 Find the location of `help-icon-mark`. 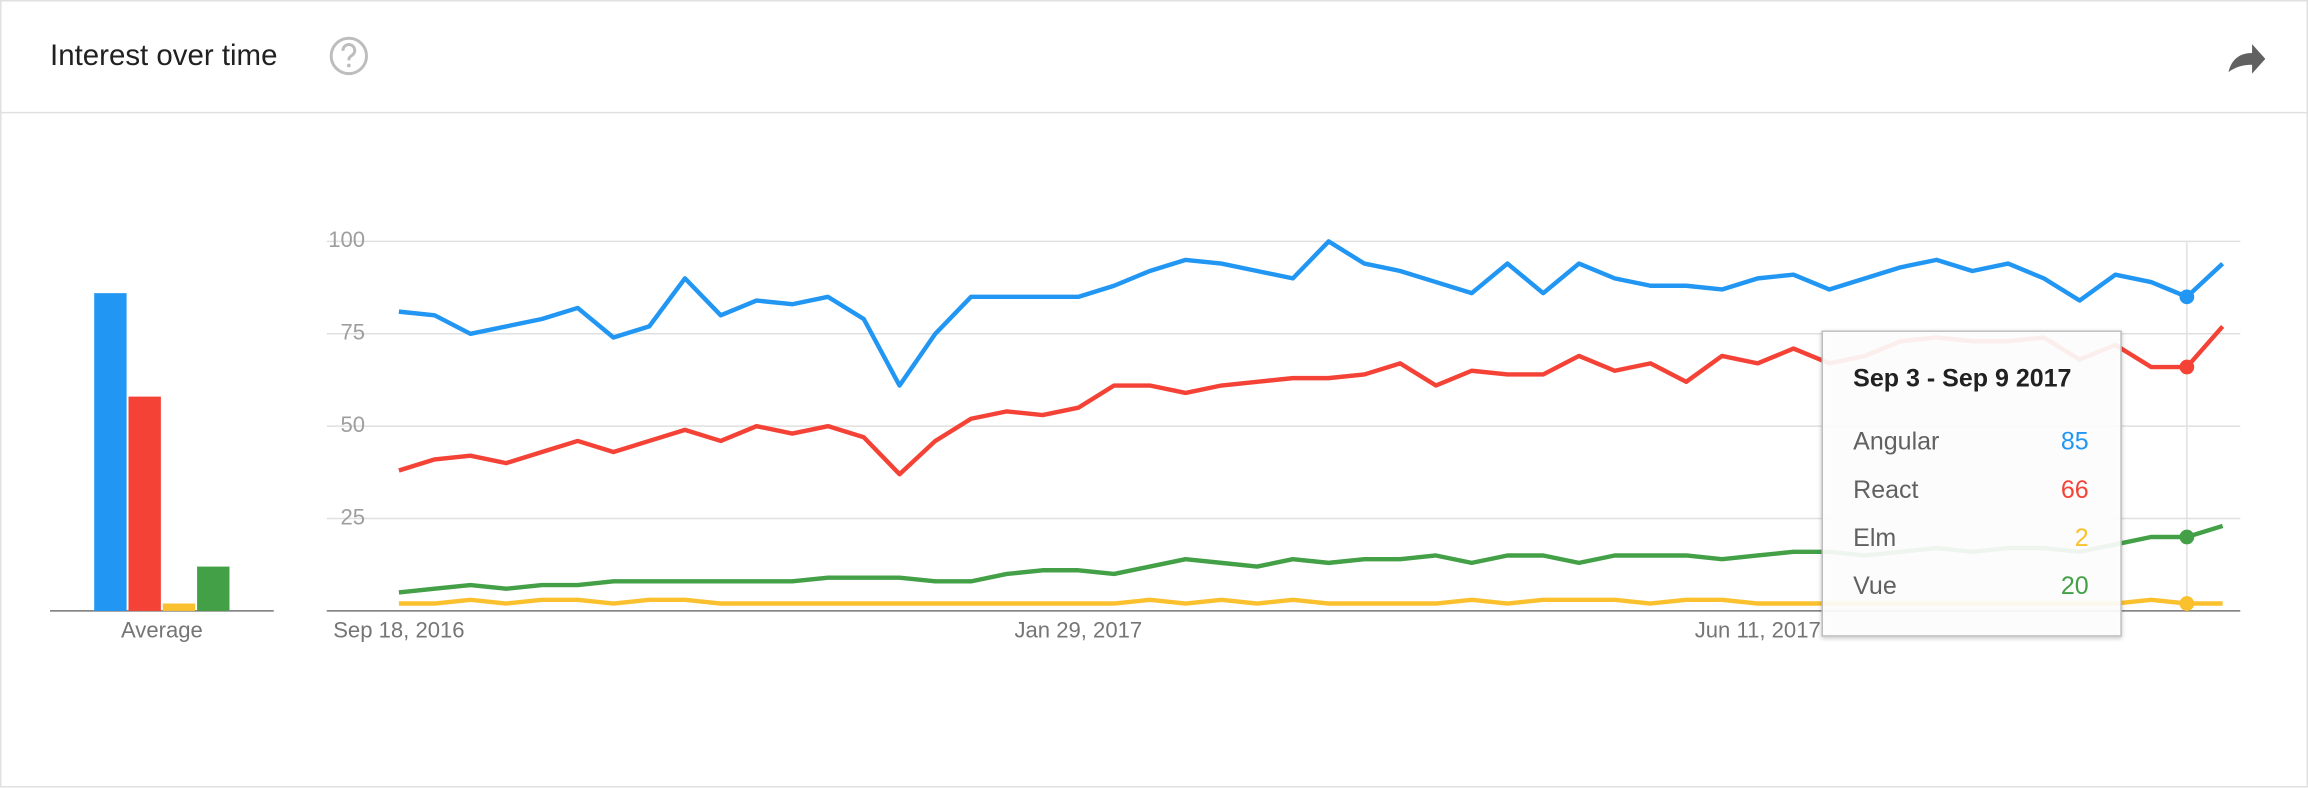

help-icon-mark is located at coordinates (349, 52).